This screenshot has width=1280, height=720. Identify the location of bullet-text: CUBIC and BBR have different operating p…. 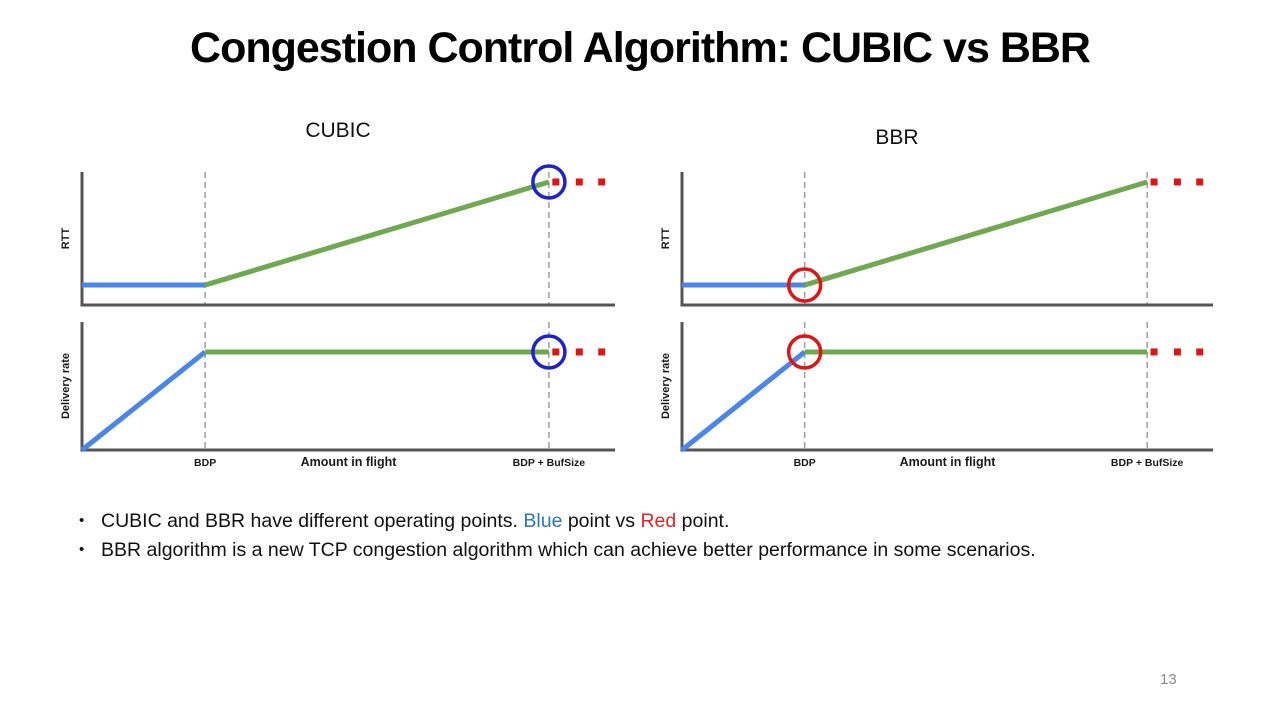
(312, 521).